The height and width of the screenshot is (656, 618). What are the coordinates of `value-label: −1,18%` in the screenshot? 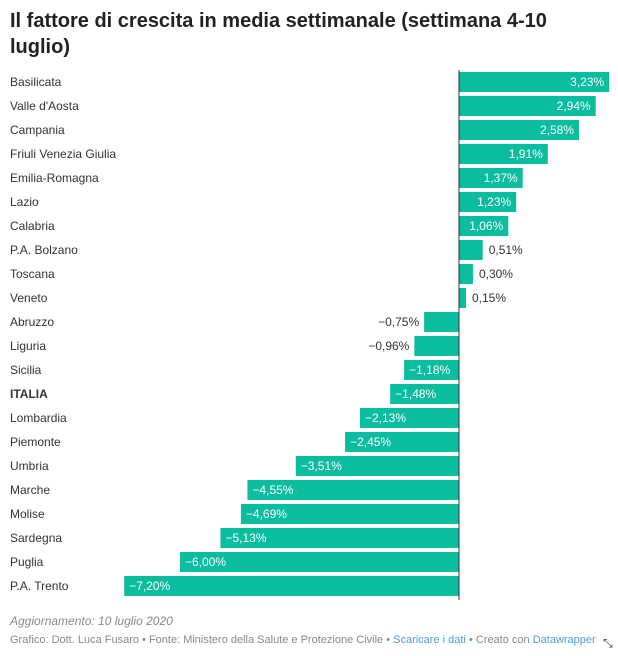 It's located at (429, 370).